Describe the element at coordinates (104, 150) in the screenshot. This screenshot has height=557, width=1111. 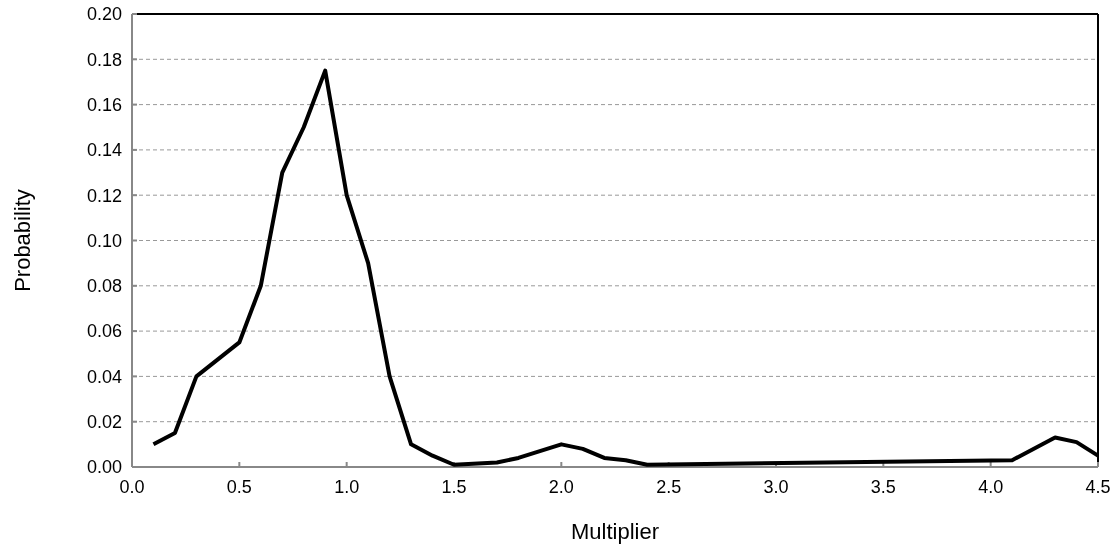
I see `y-tick-label: 0.14` at that location.